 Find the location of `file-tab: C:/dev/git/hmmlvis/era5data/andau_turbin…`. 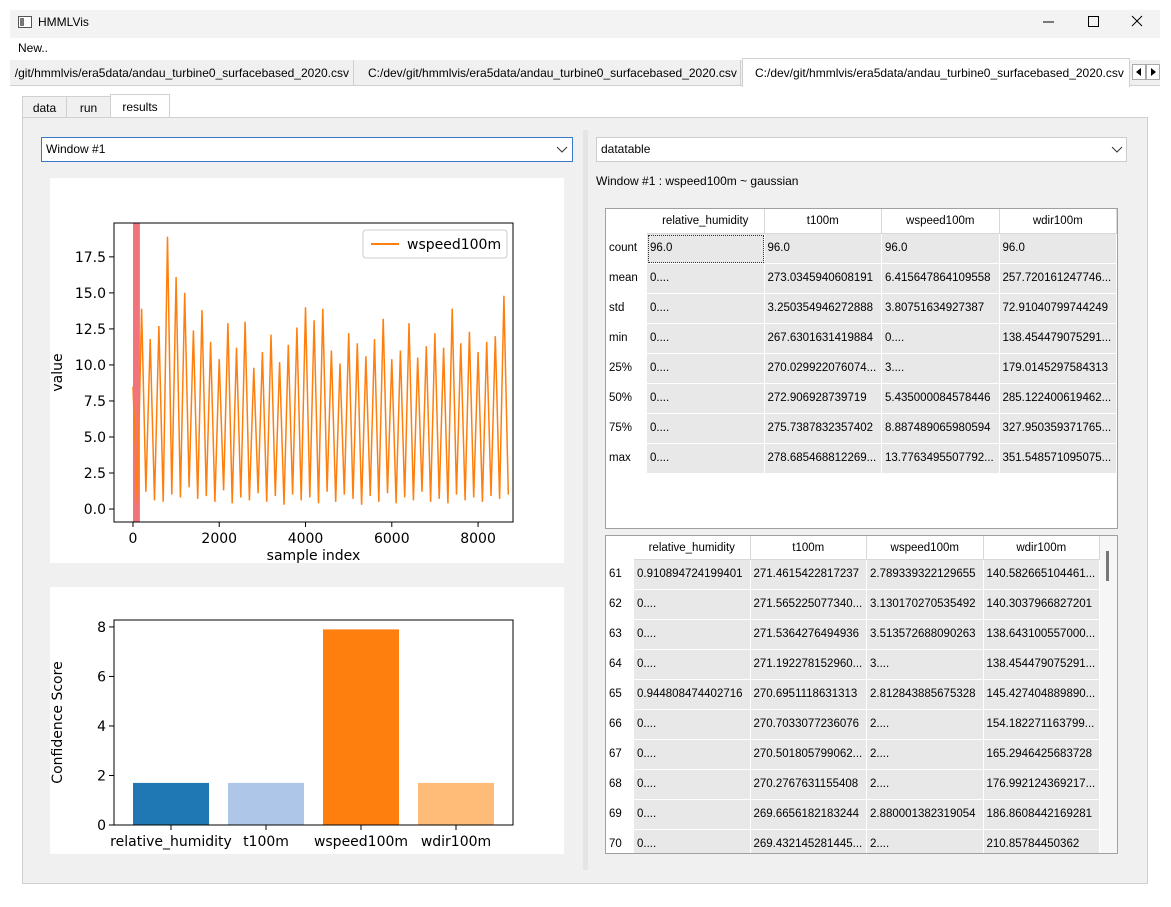

file-tab: C:/dev/git/hmmlvis/era5data/andau_turbin… is located at coordinates (548, 73).